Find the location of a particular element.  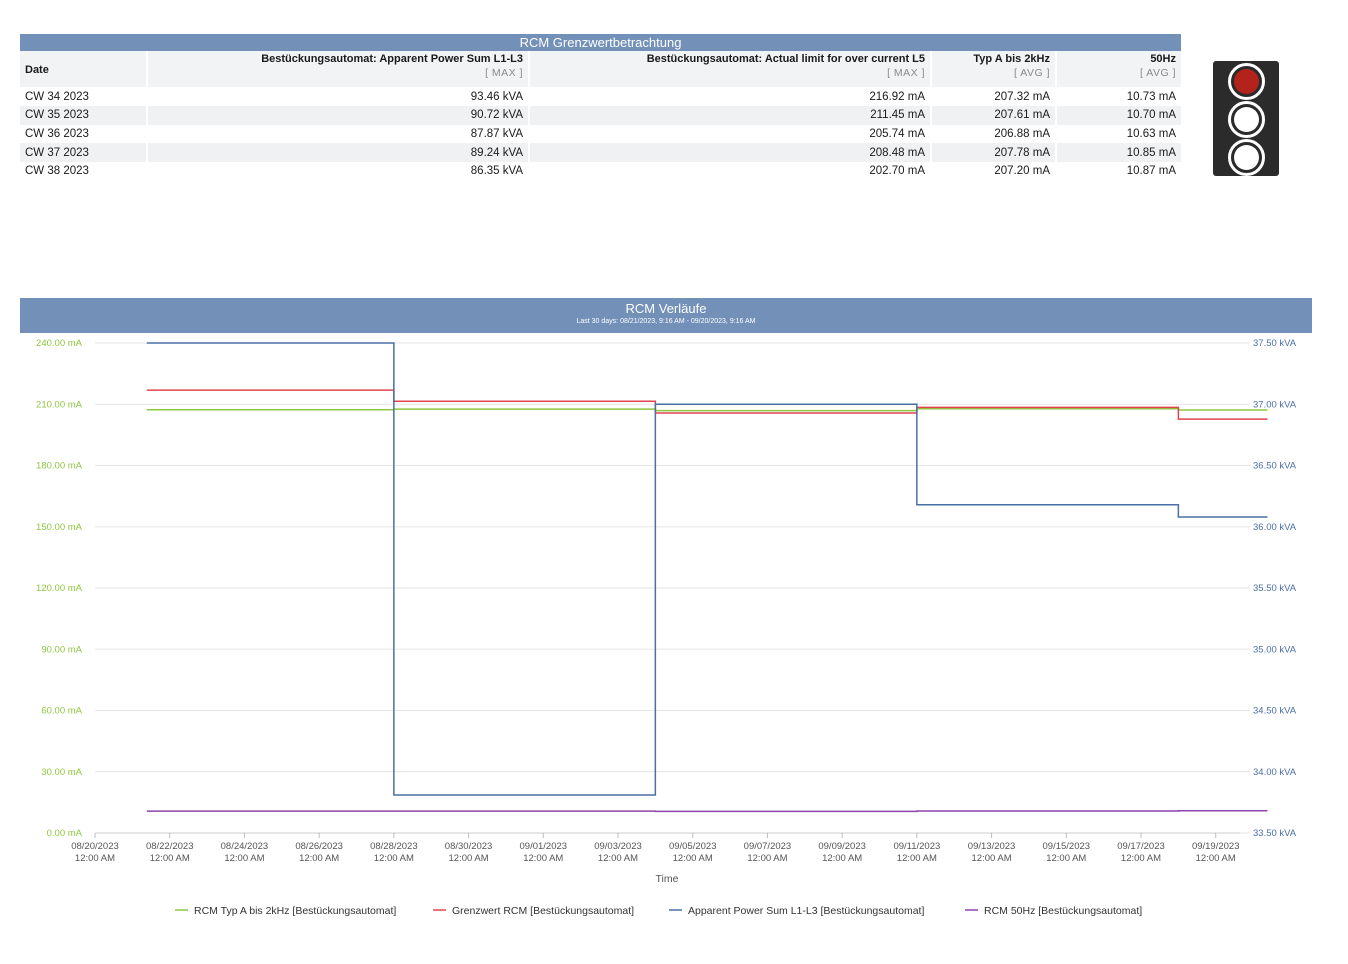

traffic-light-lamp-middle is located at coordinates (1246, 119).